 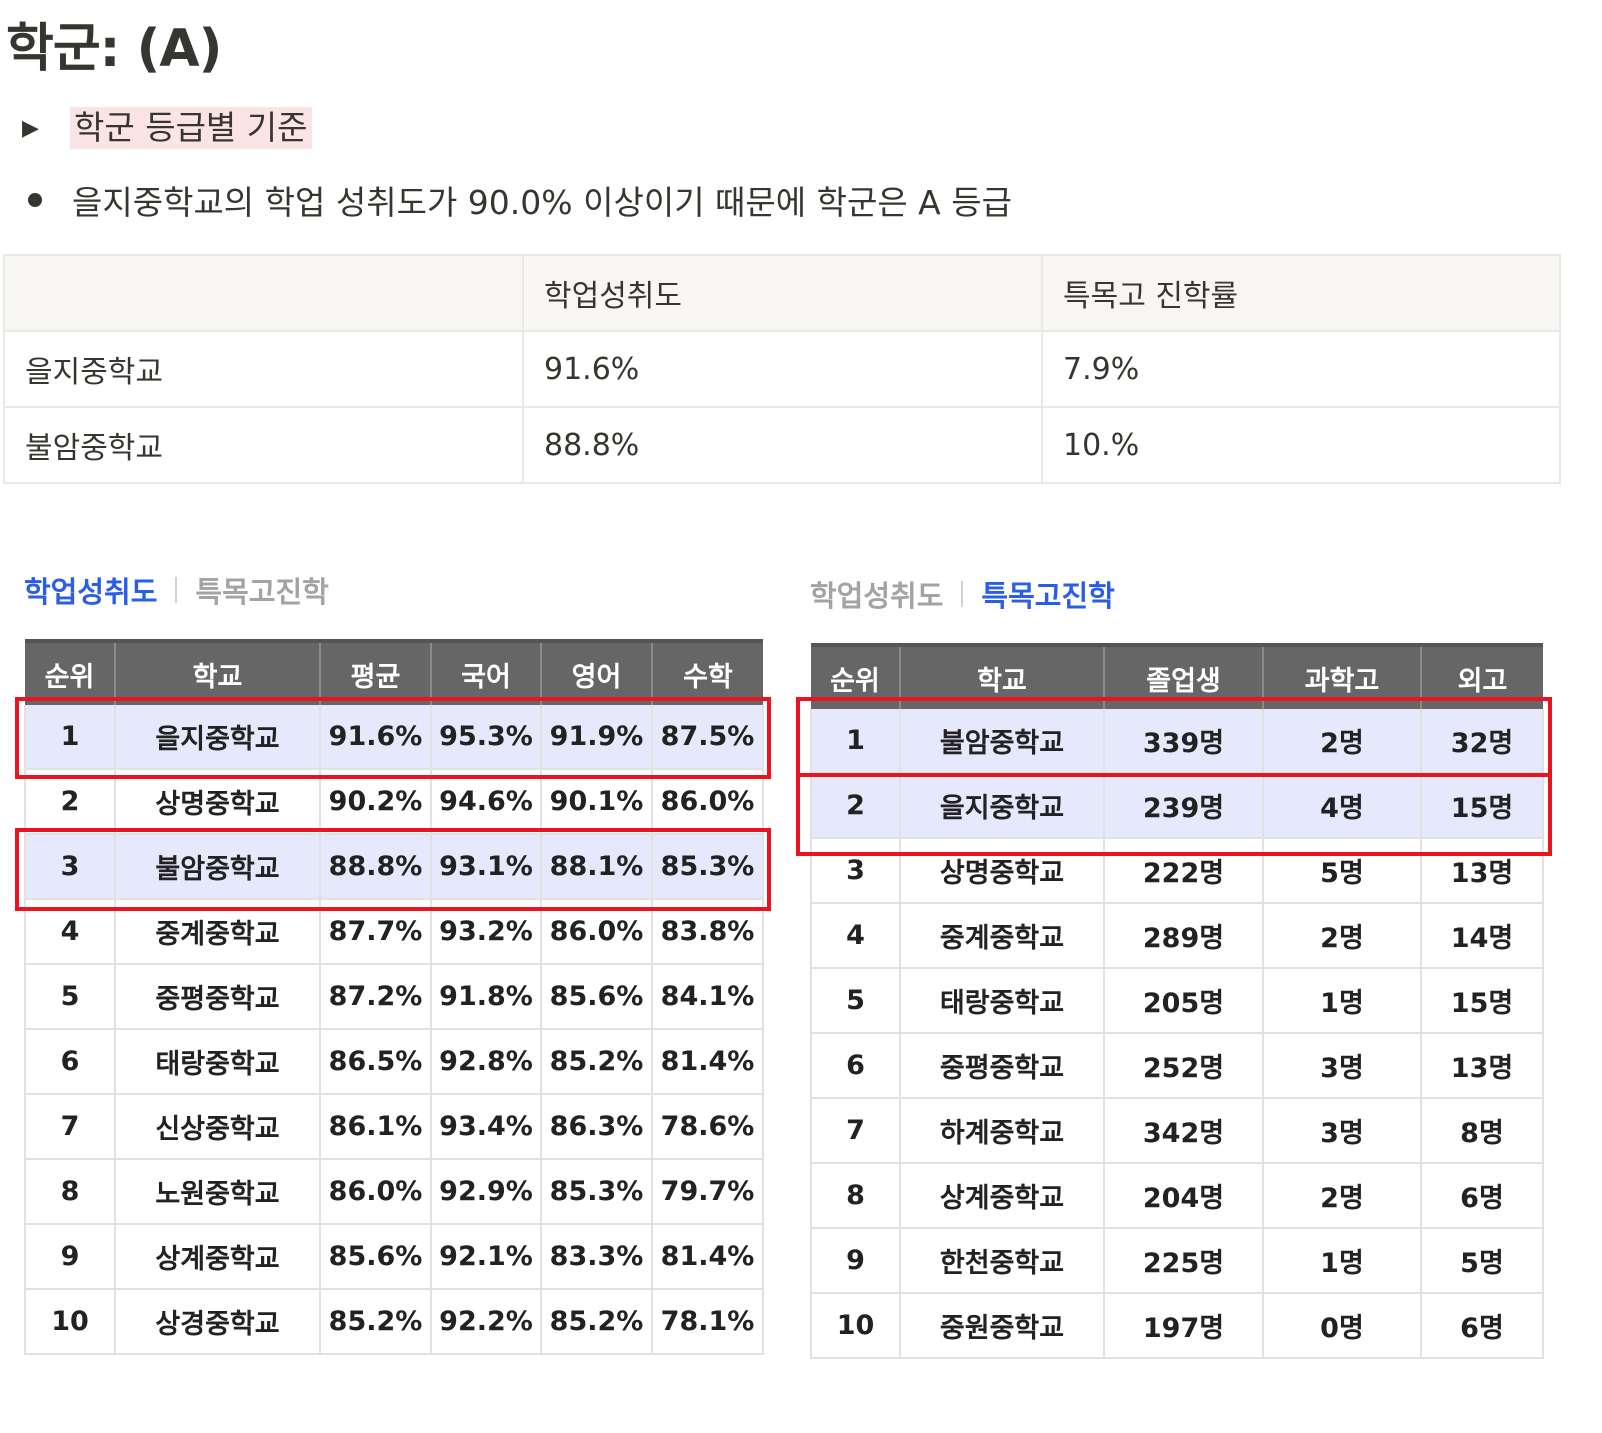 What do you see at coordinates (394, 1192) in the screenshot?
I see `table-row: 8 노원중학교 86.0% 92.9% 85.3% 79.7%` at bounding box center [394, 1192].